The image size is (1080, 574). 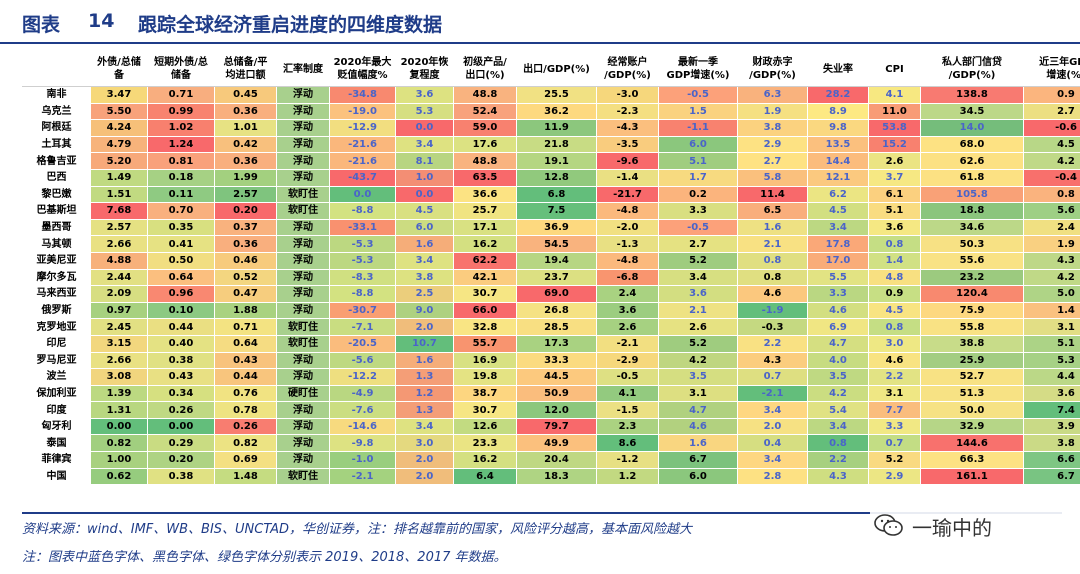 What do you see at coordinates (181, 194) in the screenshot?
I see `data-cell: 0.11` at bounding box center [181, 194].